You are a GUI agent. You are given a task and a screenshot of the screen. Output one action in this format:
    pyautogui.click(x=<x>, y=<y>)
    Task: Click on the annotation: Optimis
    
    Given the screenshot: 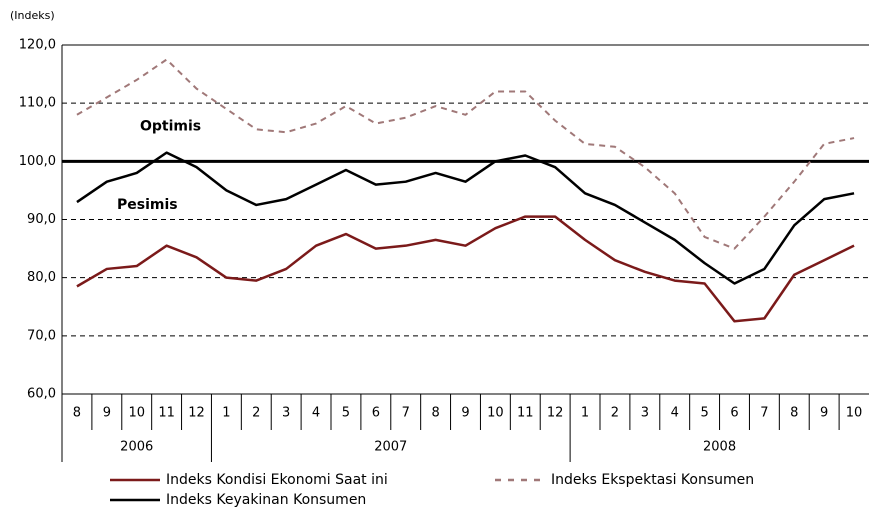 What is the action you would take?
    pyautogui.click(x=170, y=126)
    